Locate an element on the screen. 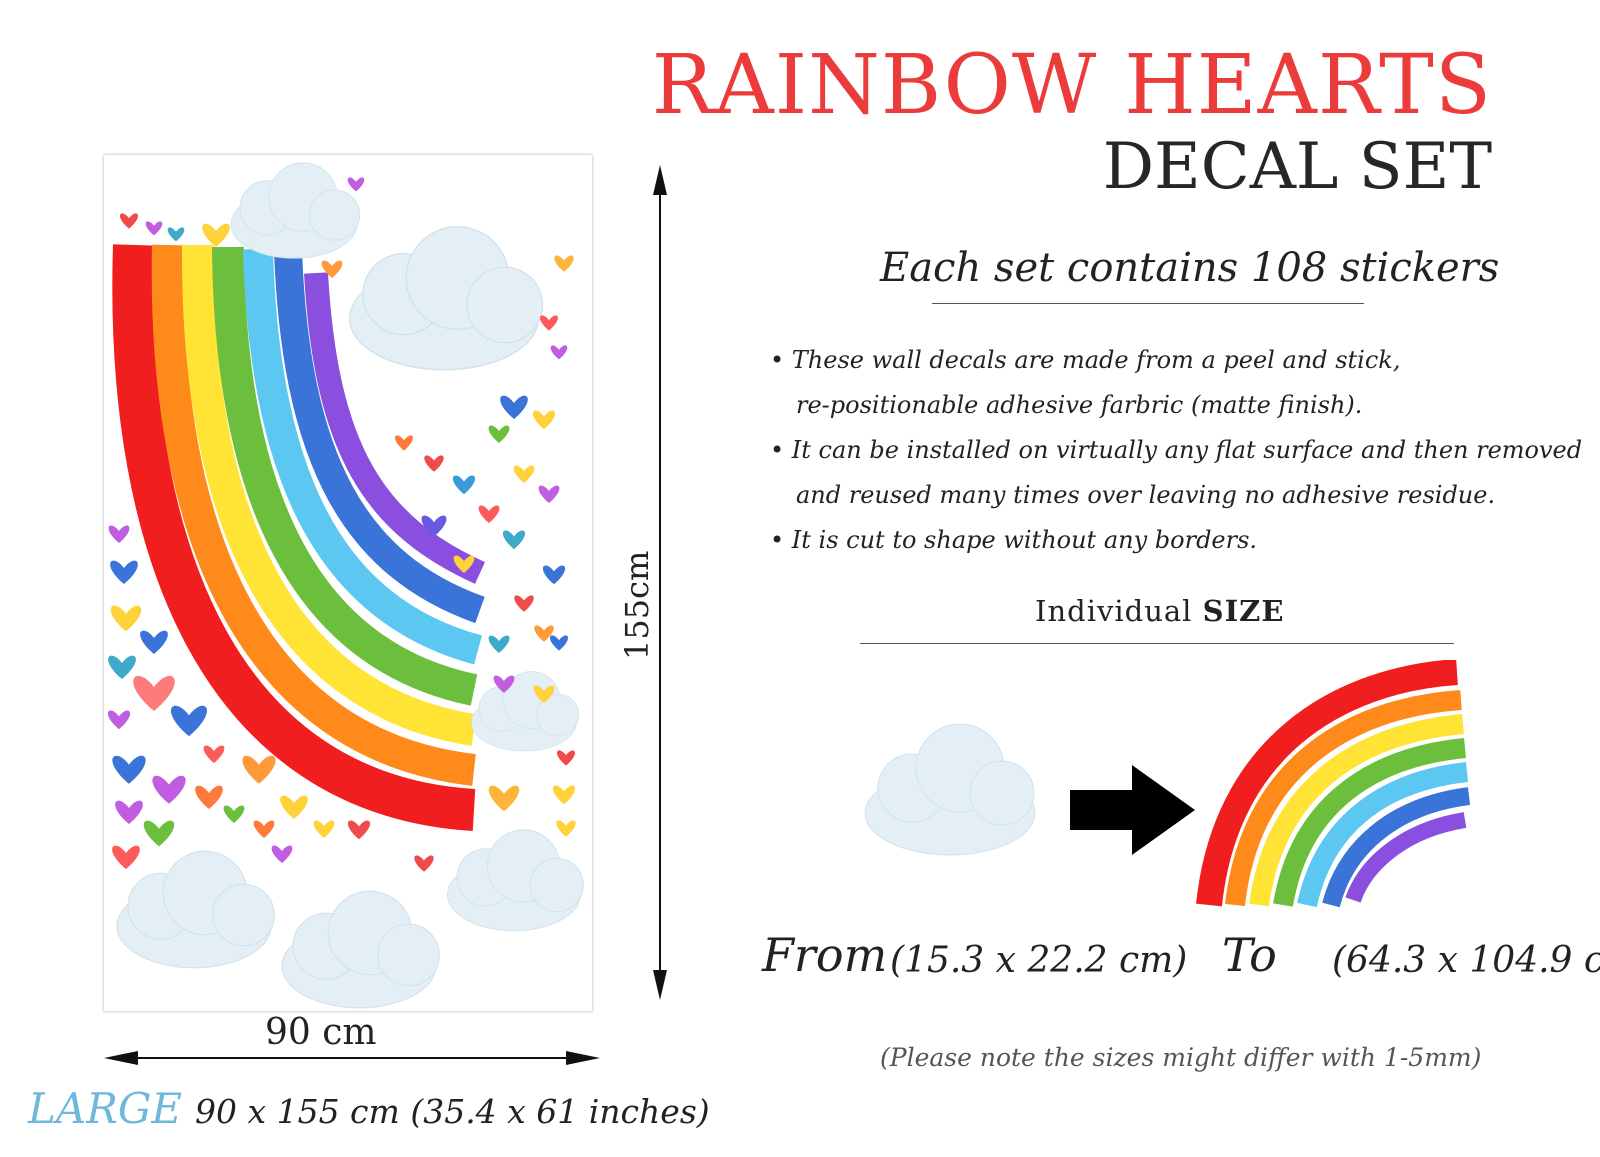  individual-size-heading: Individual SIZE is located at coordinates (1159, 611).